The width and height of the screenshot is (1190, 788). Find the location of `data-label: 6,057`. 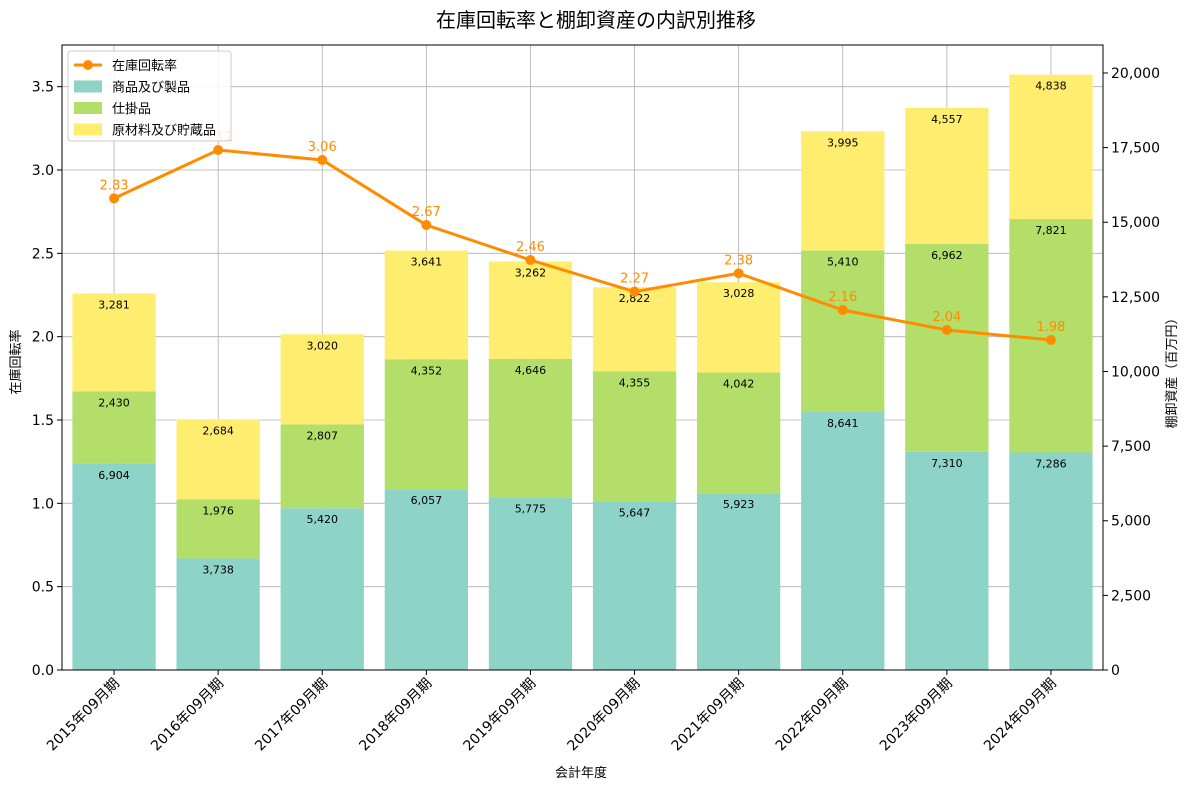

data-label: 6,057 is located at coordinates (427, 500).